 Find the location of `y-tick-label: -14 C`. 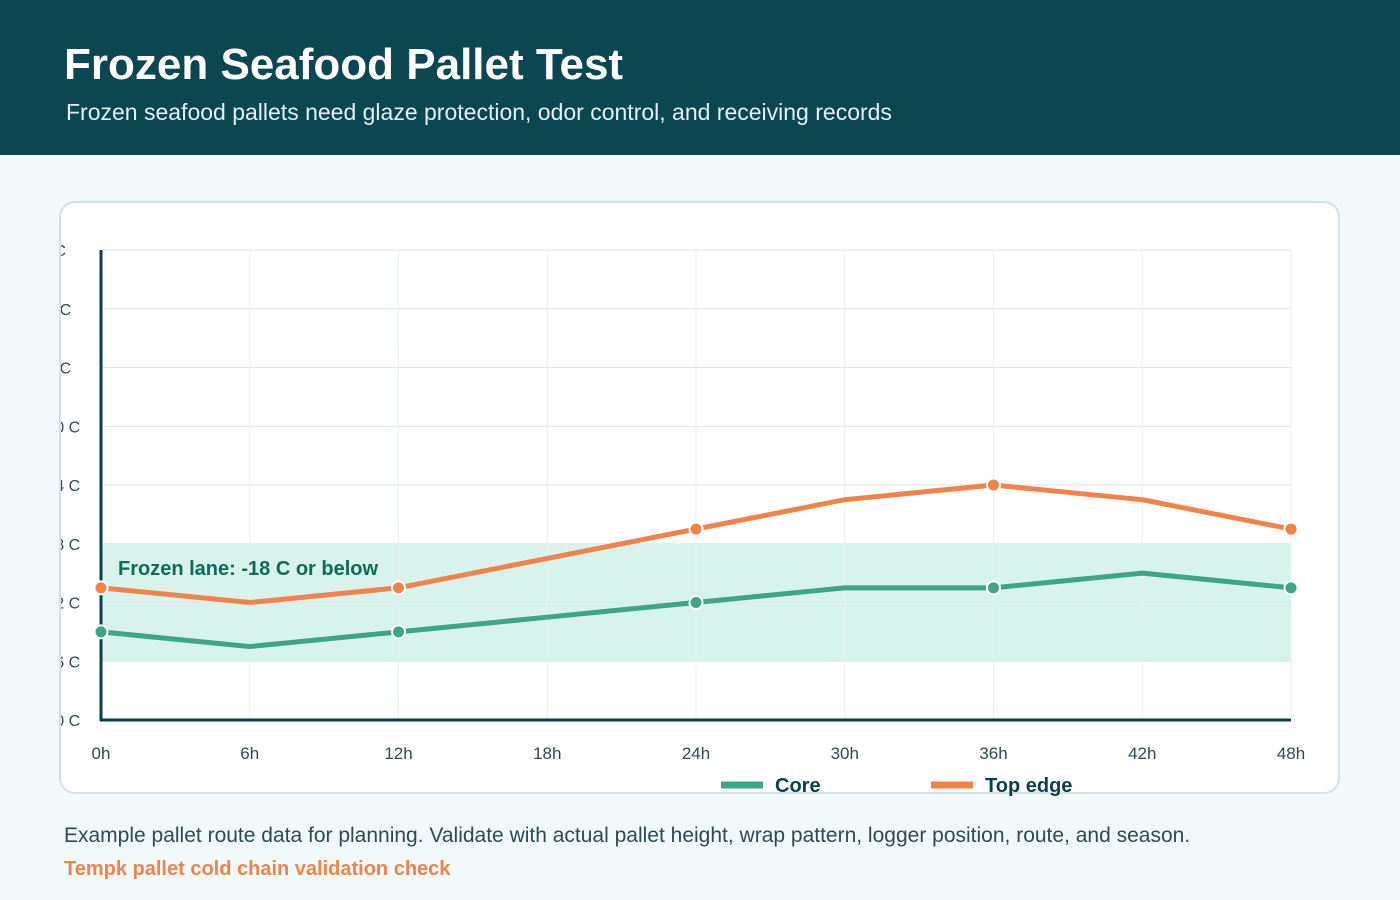

y-tick-label: -14 C is located at coordinates (70, 486).